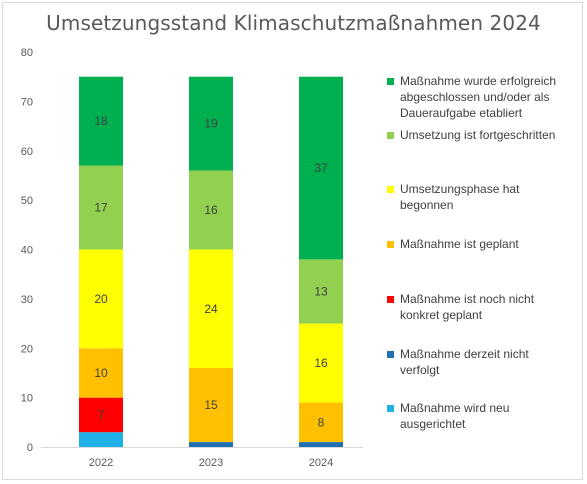 The height and width of the screenshot is (484, 587). I want to click on y-tick-label: 30, so click(27, 300).